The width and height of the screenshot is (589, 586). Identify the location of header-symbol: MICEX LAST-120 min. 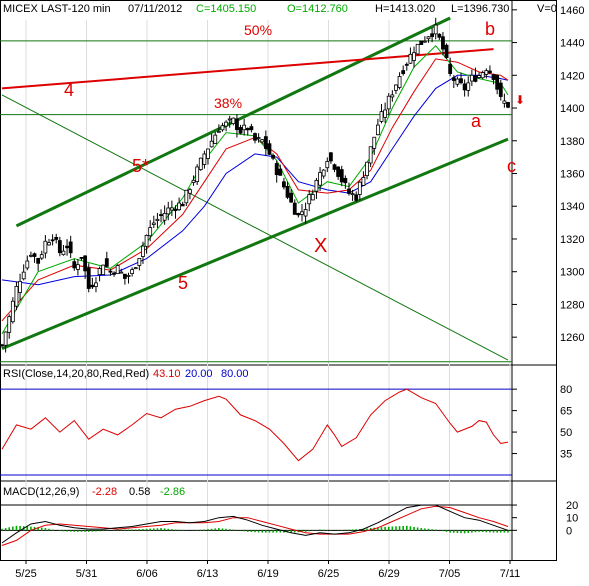
(57, 9).